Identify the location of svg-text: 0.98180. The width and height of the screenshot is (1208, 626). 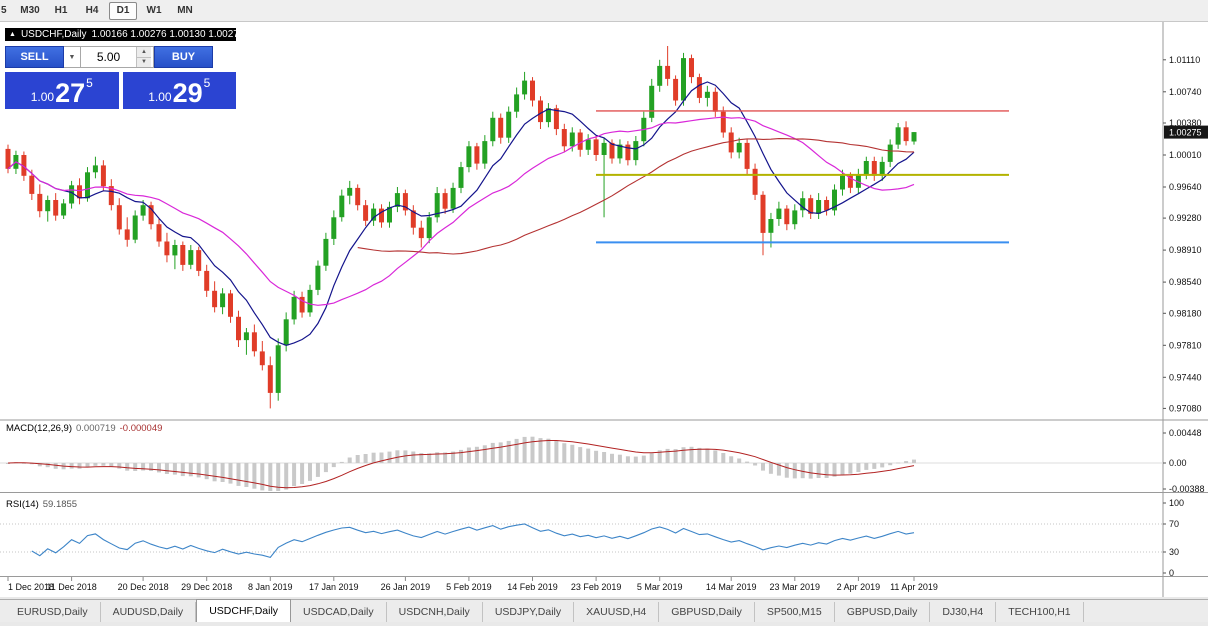
(1185, 313).